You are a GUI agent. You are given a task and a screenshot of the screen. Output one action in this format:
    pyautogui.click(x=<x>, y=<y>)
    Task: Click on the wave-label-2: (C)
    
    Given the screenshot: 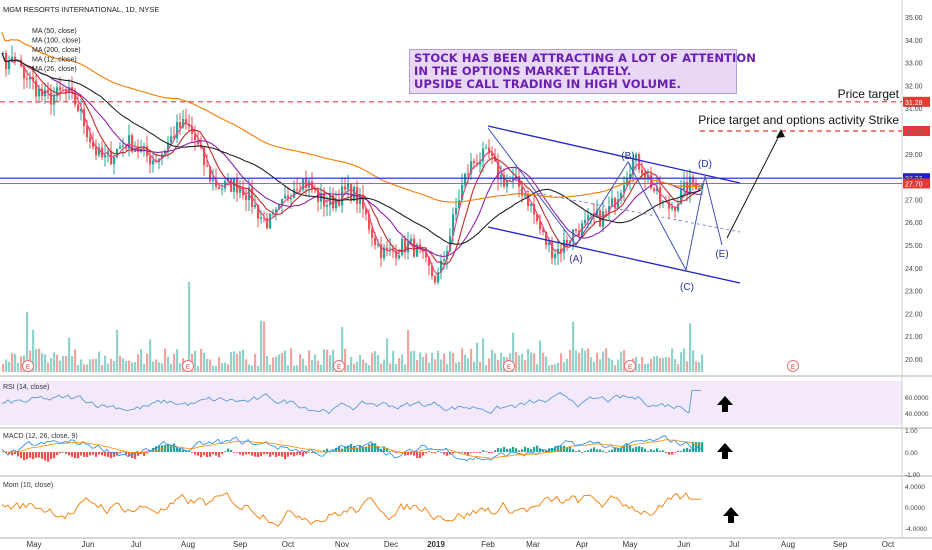 What is the action you would take?
    pyautogui.click(x=687, y=287)
    